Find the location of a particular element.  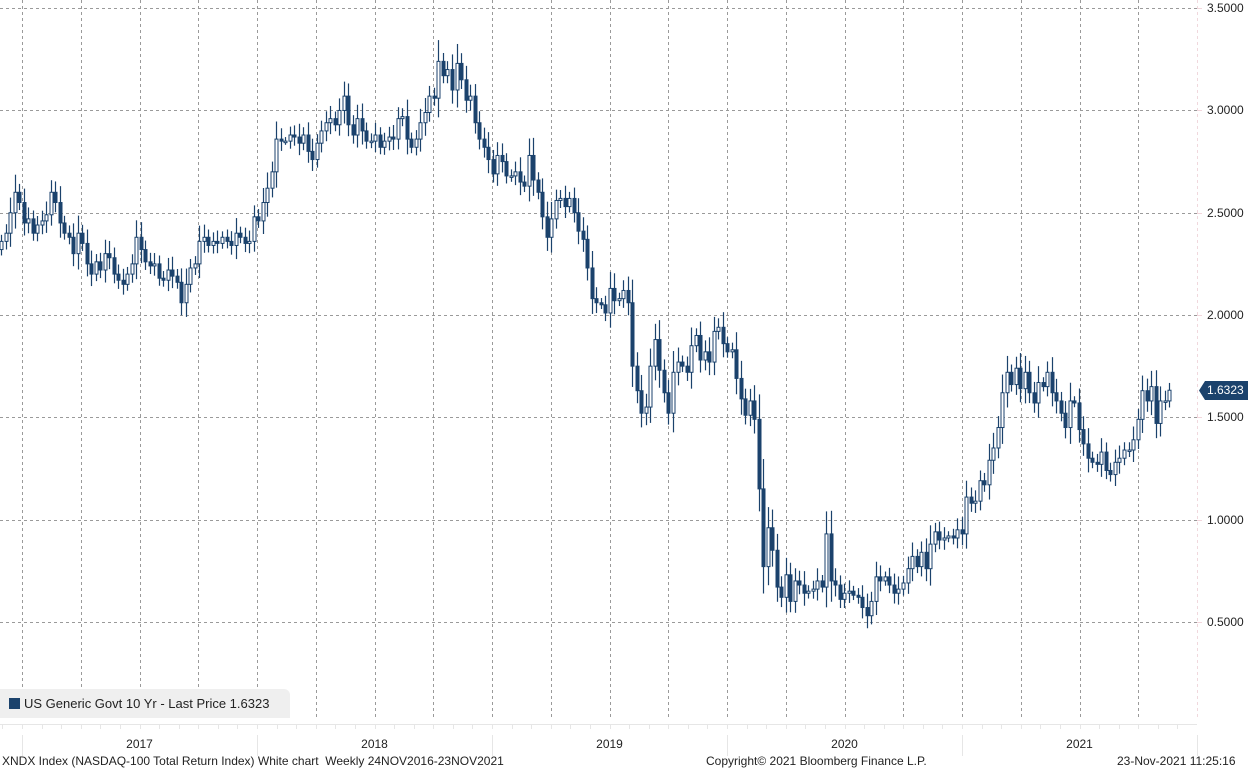

x-year-label: 2020 is located at coordinates (844, 744).